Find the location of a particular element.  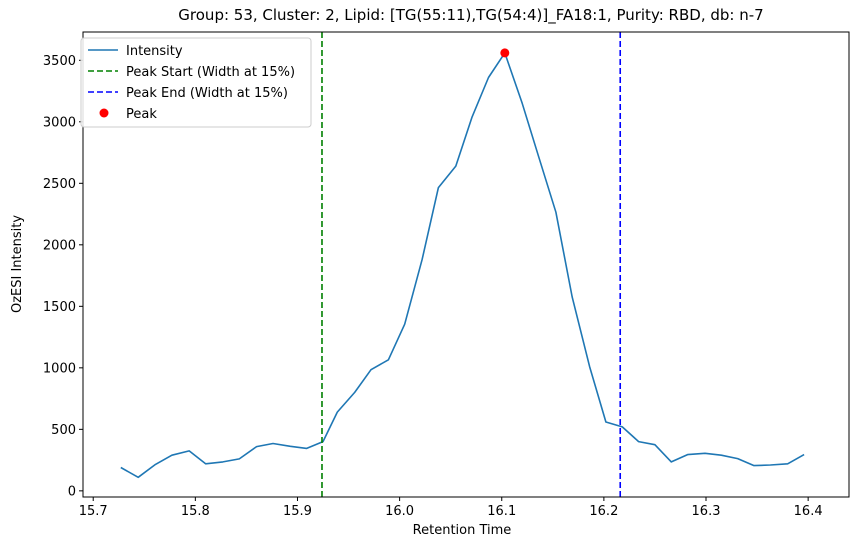

y-tick-label: 1000 is located at coordinates (59, 368).